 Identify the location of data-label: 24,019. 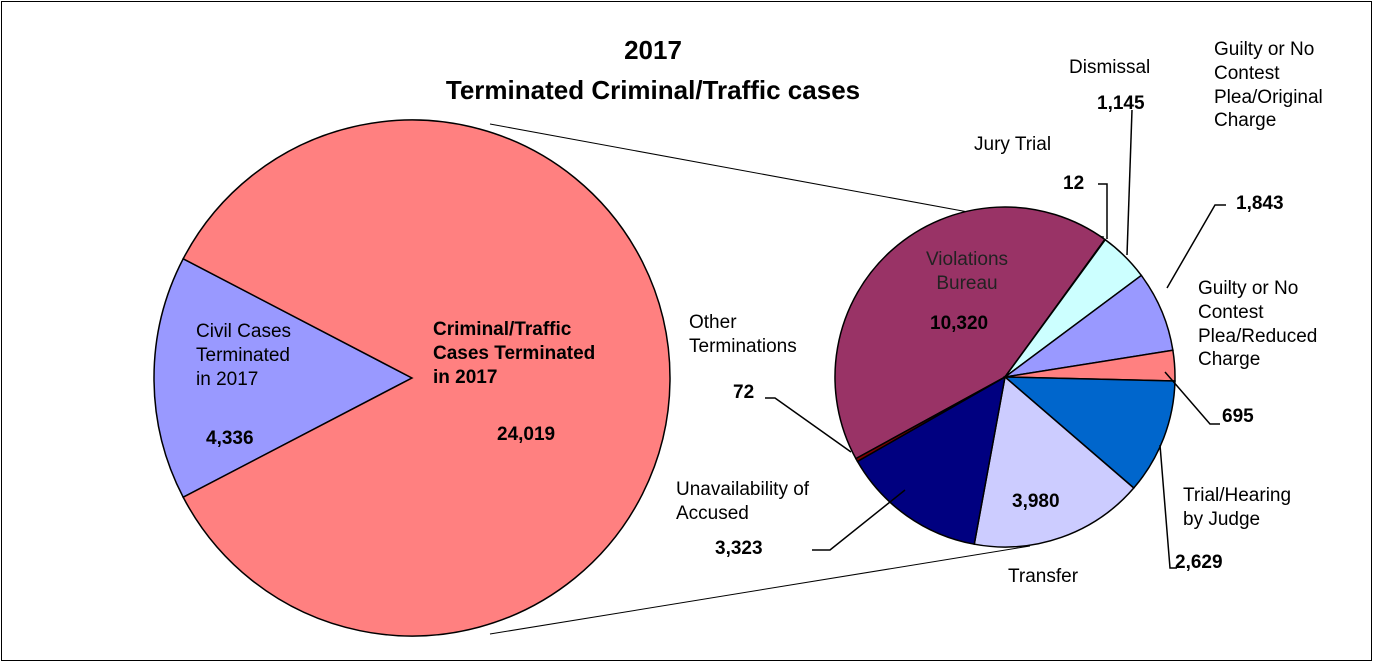
(526, 434).